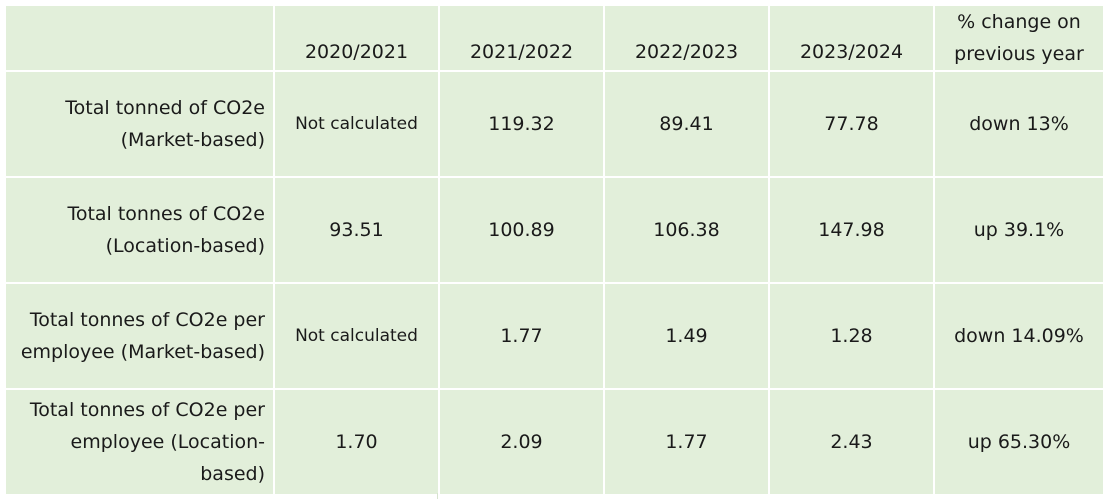 This screenshot has width=1104, height=499. I want to click on table-cell: 2.09, so click(522, 442).